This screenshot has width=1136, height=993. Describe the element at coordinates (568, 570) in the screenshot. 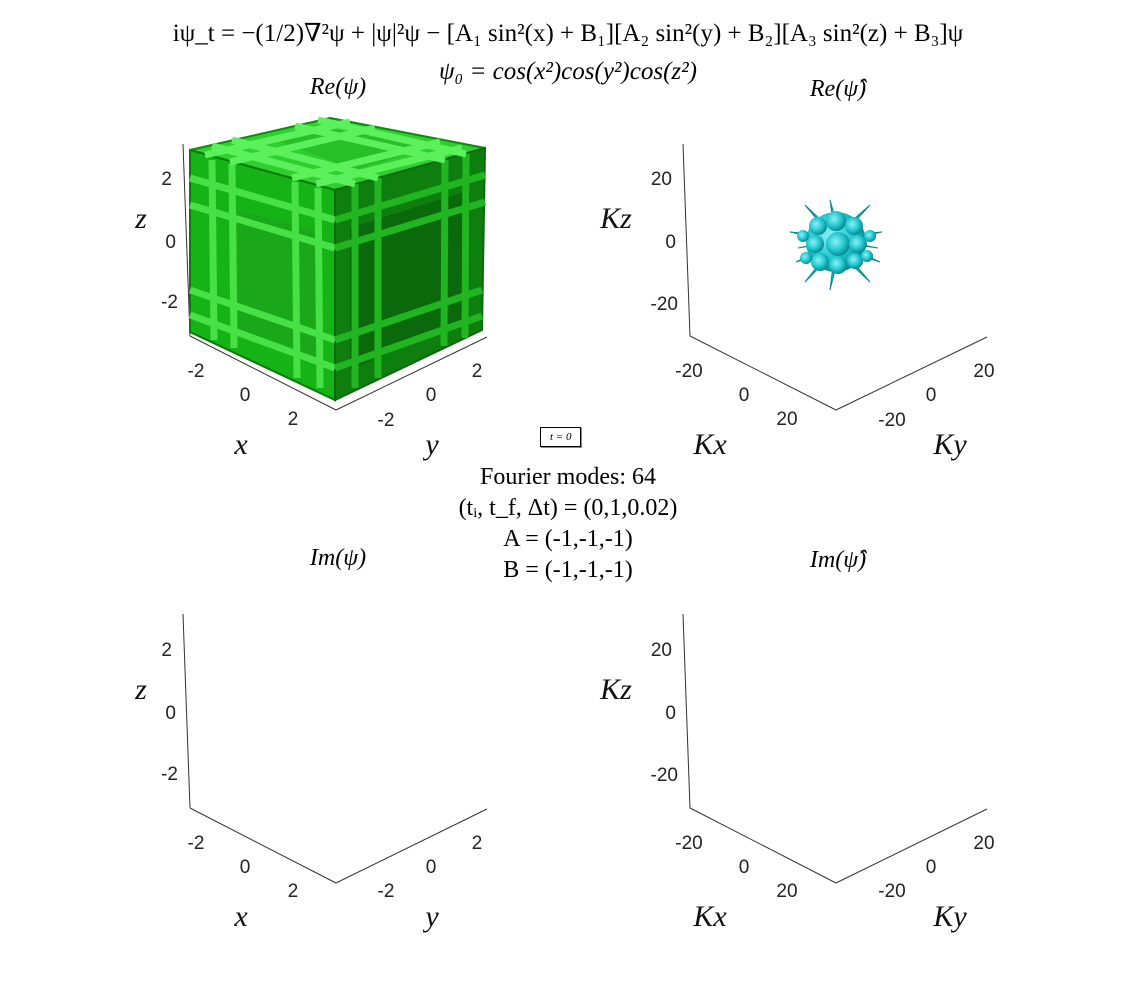

I see `info-B: B = (-1,-1,-1)` at that location.